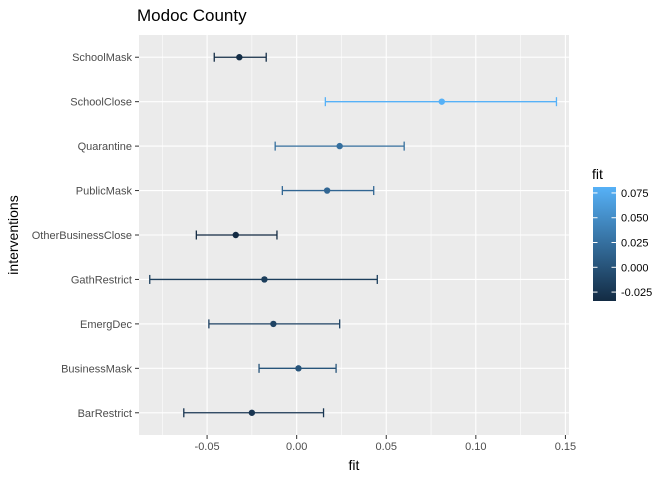 The width and height of the screenshot is (672, 480). What do you see at coordinates (102, 58) in the screenshot?
I see `y-tick-label: SchoolMask` at bounding box center [102, 58].